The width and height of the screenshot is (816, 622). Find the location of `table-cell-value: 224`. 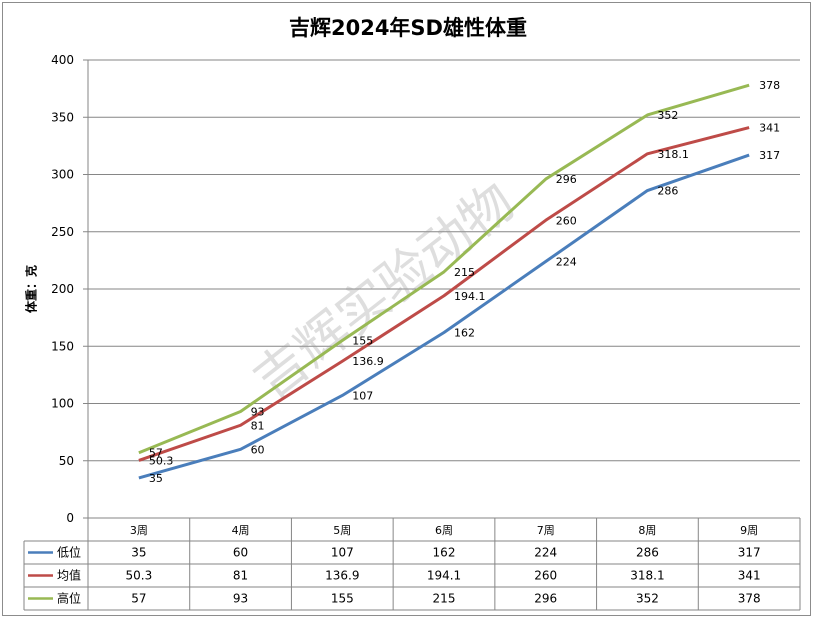

table-cell-value: 224 is located at coordinates (545, 553).